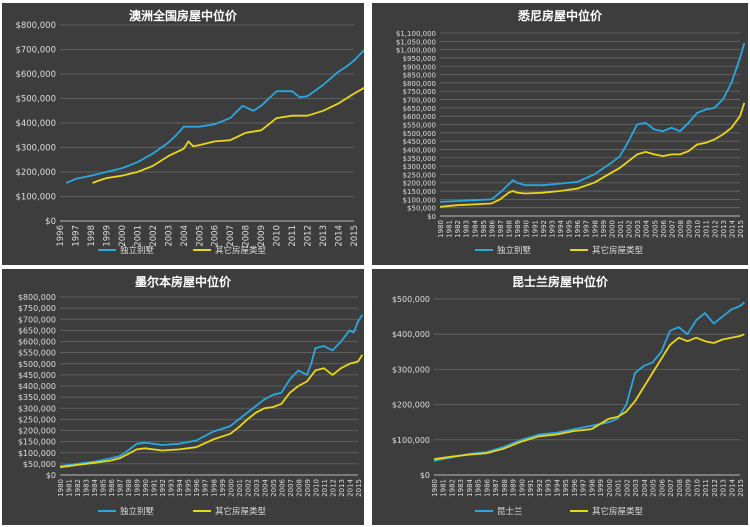 Image resolution: width=750 pixels, height=527 pixels. Describe the element at coordinates (92, 236) in the screenshot. I see `x-tick-label: 1998` at that location.